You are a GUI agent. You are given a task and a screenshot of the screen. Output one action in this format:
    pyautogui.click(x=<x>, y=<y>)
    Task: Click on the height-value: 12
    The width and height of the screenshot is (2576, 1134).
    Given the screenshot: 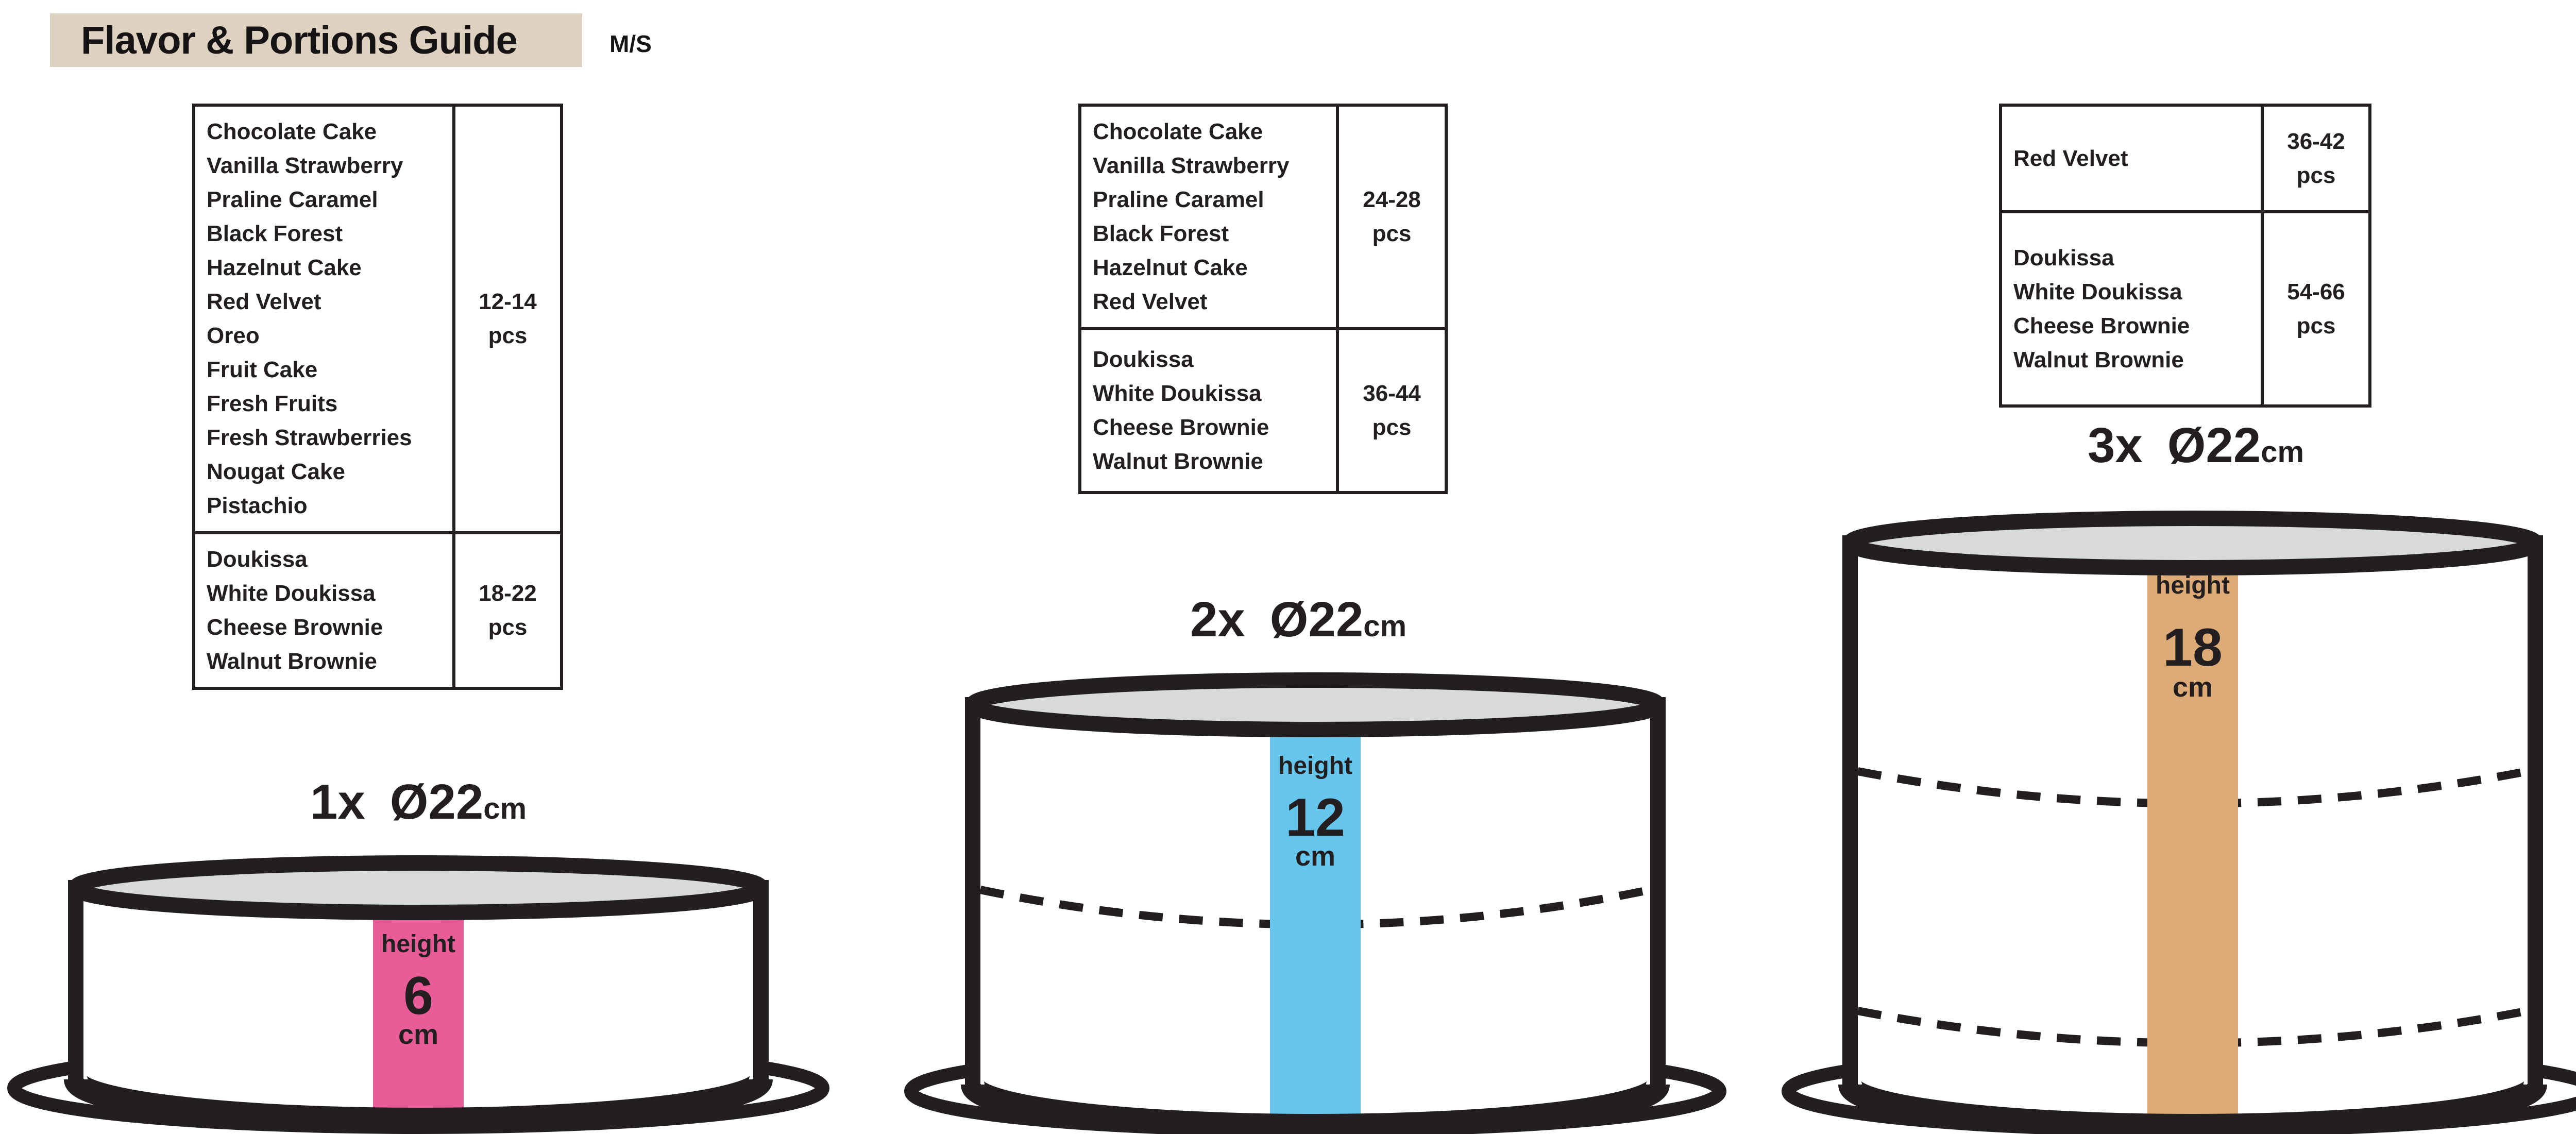 What is the action you would take?
    pyautogui.click(x=1315, y=818)
    